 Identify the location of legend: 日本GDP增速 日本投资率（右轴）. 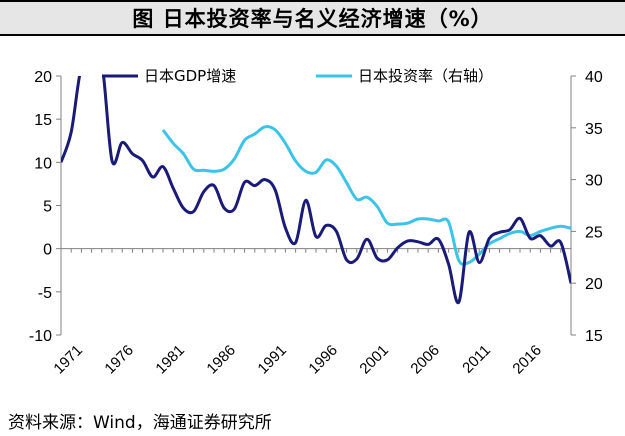
(297, 76).